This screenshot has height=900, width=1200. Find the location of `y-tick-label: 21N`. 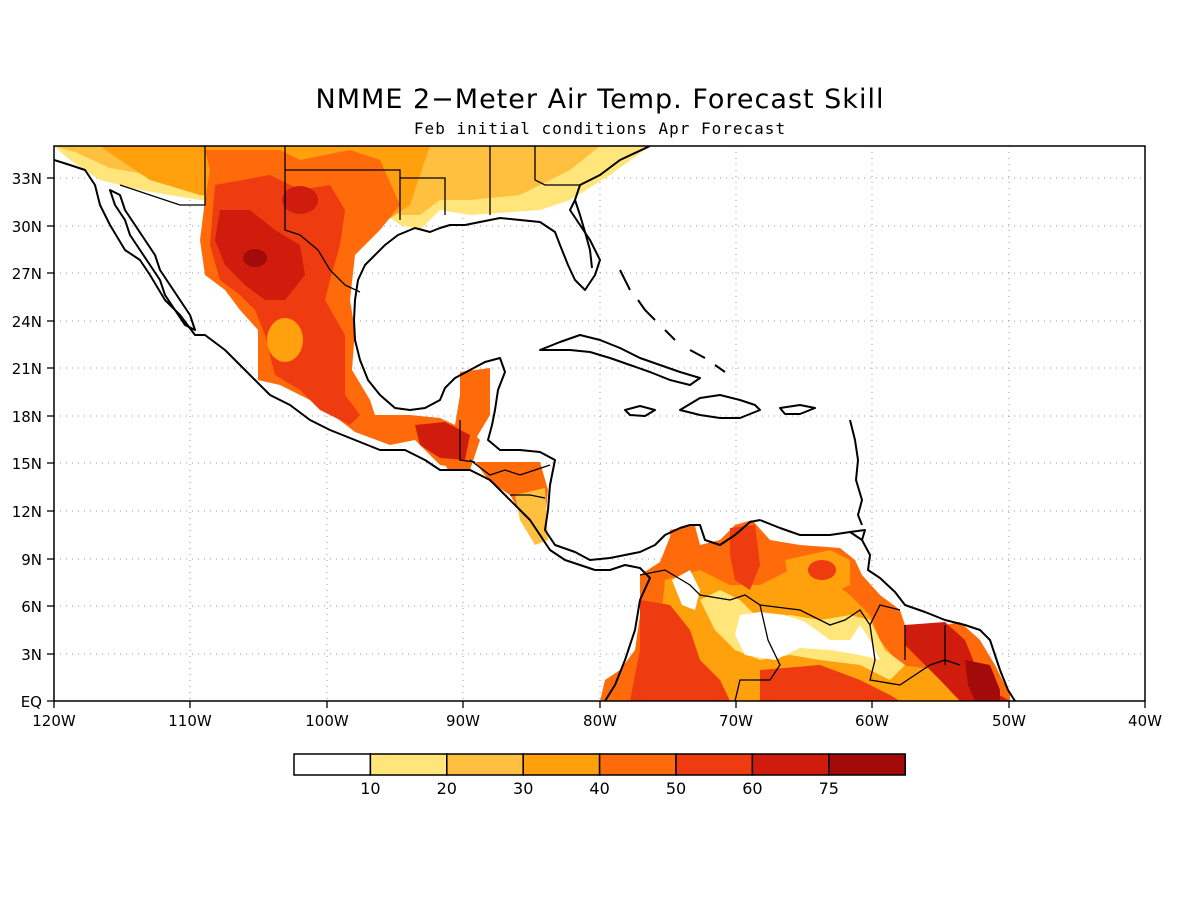

y-tick-label: 21N is located at coordinates (27, 369).